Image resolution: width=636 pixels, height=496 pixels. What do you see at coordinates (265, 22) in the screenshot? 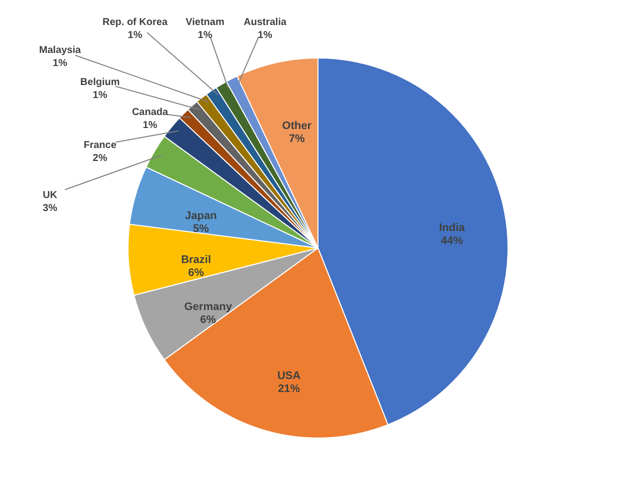
I see `slice-label: Australia` at bounding box center [265, 22].